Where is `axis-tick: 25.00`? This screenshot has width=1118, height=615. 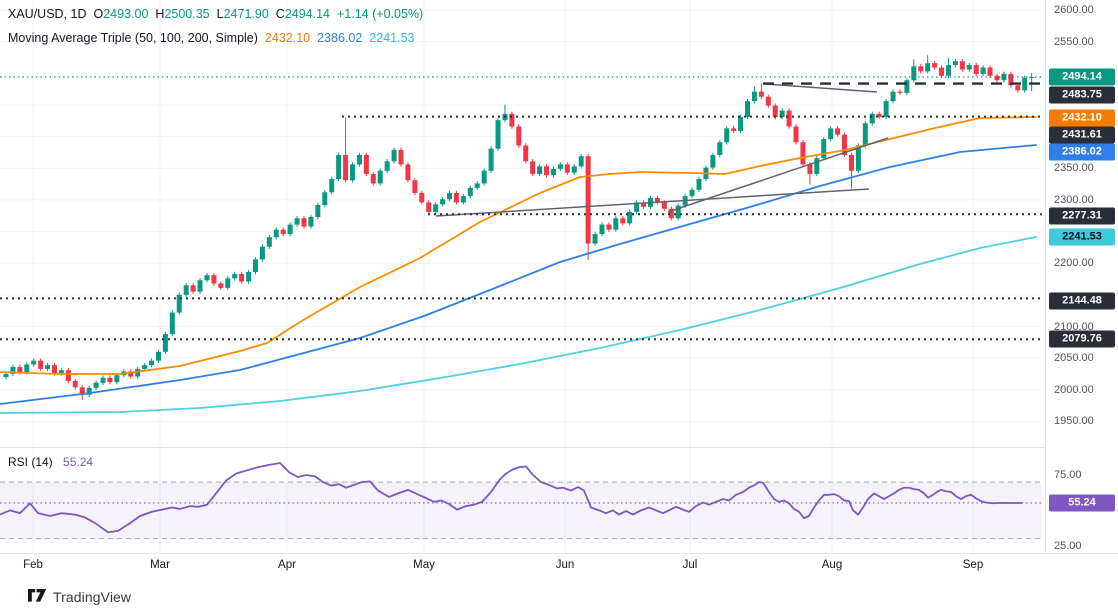 axis-tick: 25.00 is located at coordinates (1068, 546).